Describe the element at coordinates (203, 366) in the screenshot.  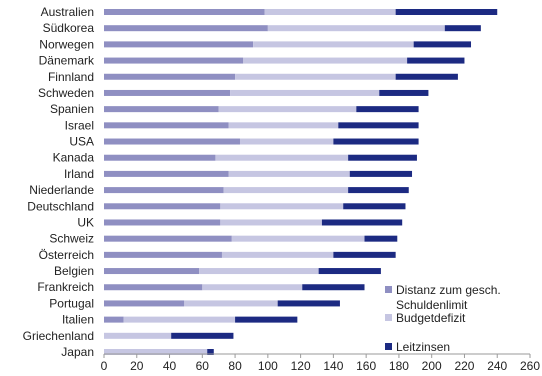
I see `x-tick-label: 60` at that location.